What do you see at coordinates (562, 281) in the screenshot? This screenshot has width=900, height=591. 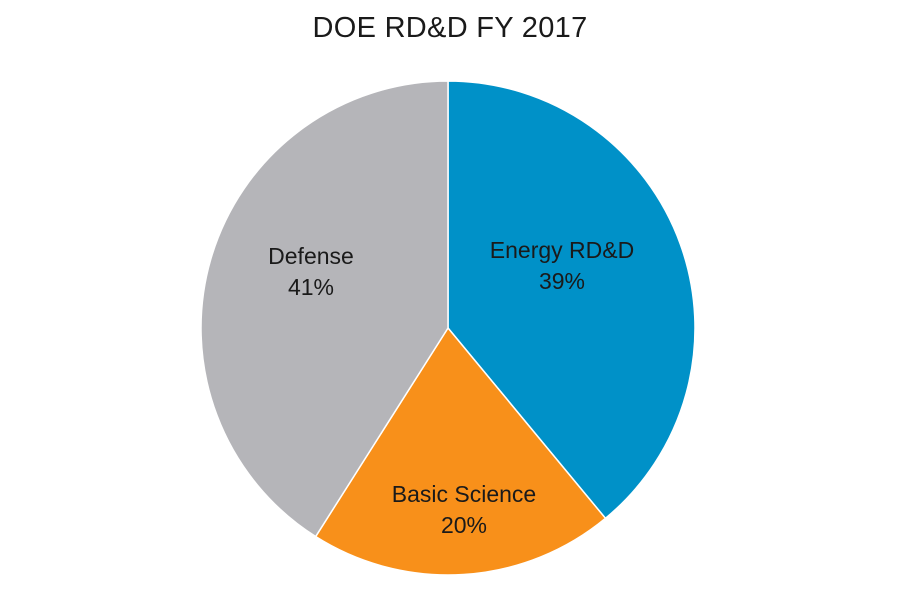 I see `slice-value-label: 39%` at bounding box center [562, 281].